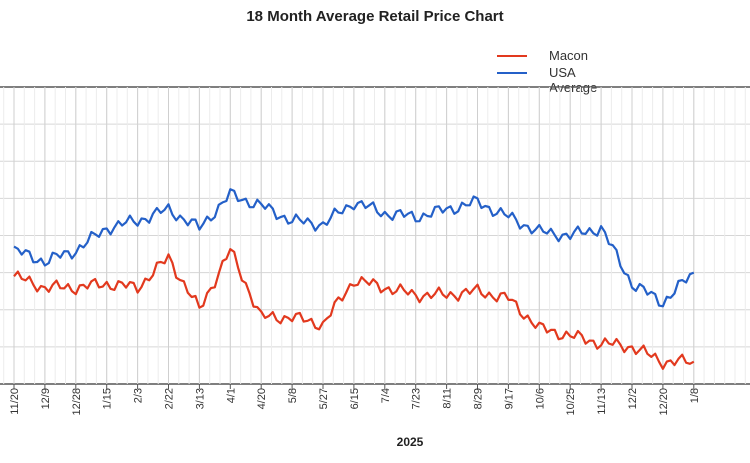  What do you see at coordinates (231, 395) in the screenshot?
I see `x-tick-label: 4/1` at bounding box center [231, 395].